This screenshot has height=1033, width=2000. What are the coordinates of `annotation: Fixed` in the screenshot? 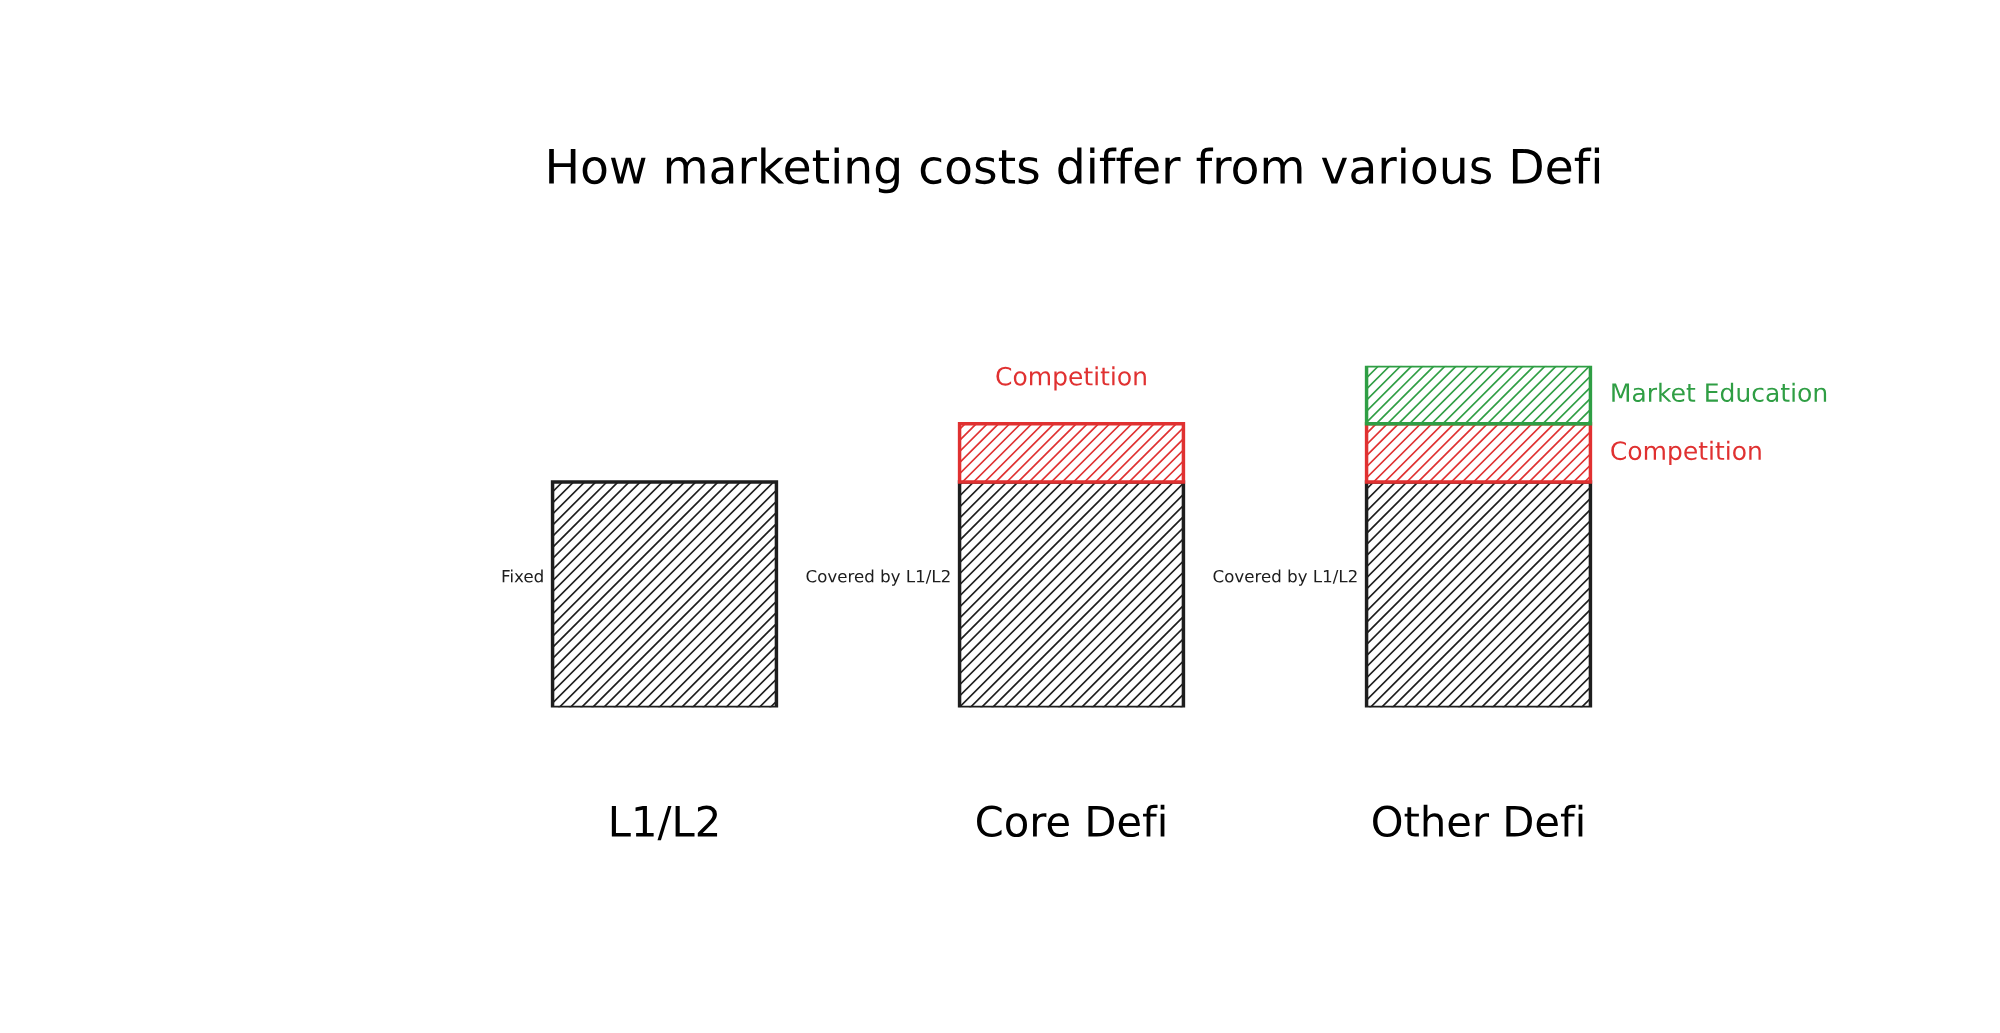 It's located at (522, 576).